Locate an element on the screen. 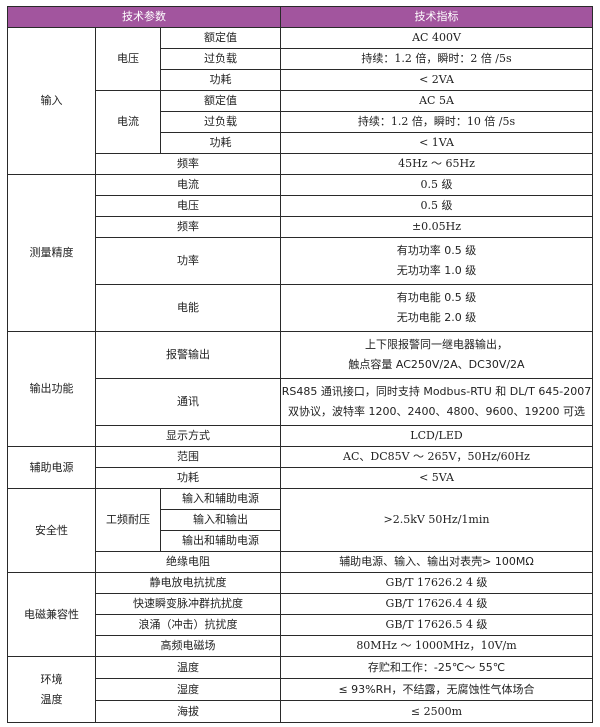 The height and width of the screenshot is (727, 600). param-cell: 浪涌（冲击）抗扰度 is located at coordinates (188, 625).